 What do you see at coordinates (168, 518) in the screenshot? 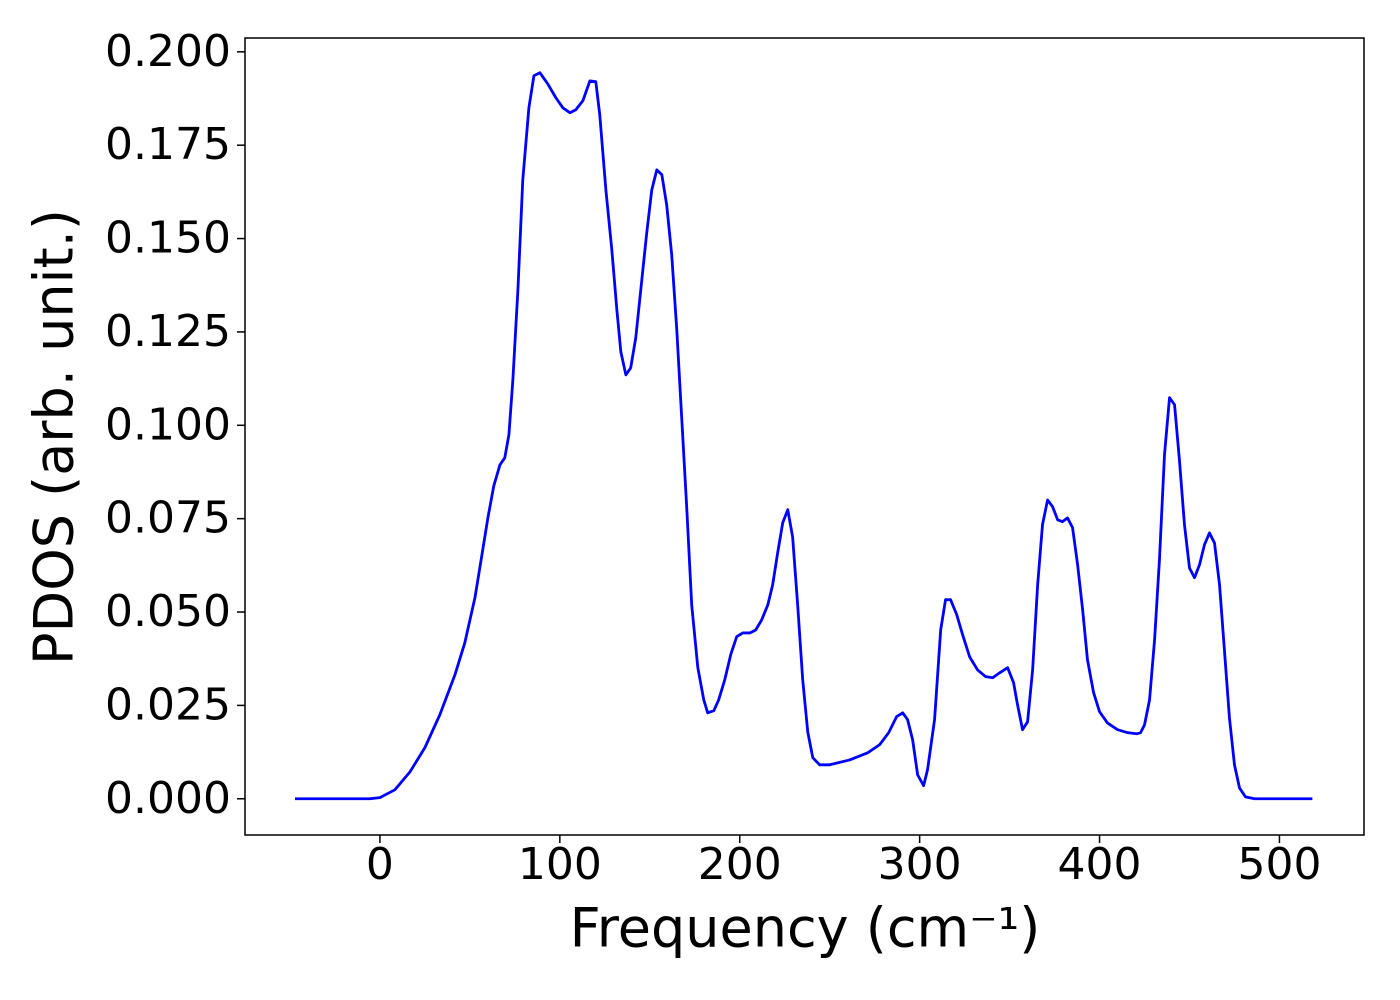
I see `y-tick-label: 0.075` at bounding box center [168, 518].